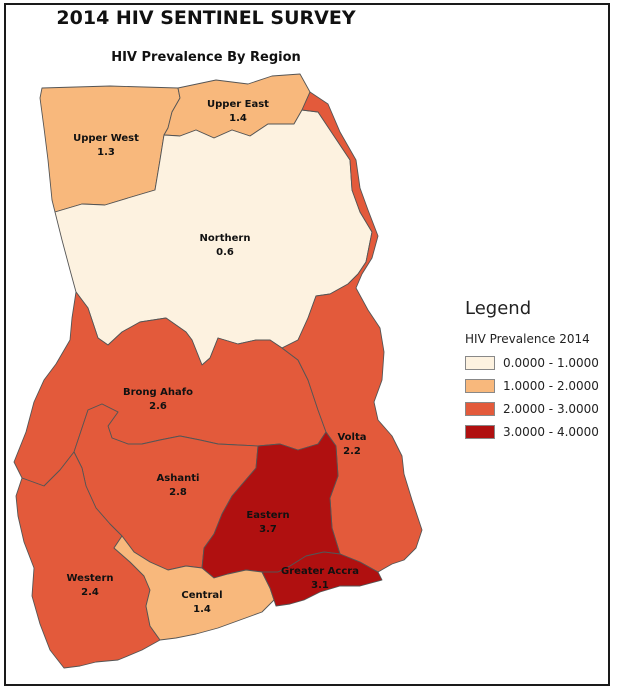 The image size is (618, 694). What do you see at coordinates (551, 409) in the screenshot?
I see `legend-label: 2.0000 - 3.0000` at bounding box center [551, 409].